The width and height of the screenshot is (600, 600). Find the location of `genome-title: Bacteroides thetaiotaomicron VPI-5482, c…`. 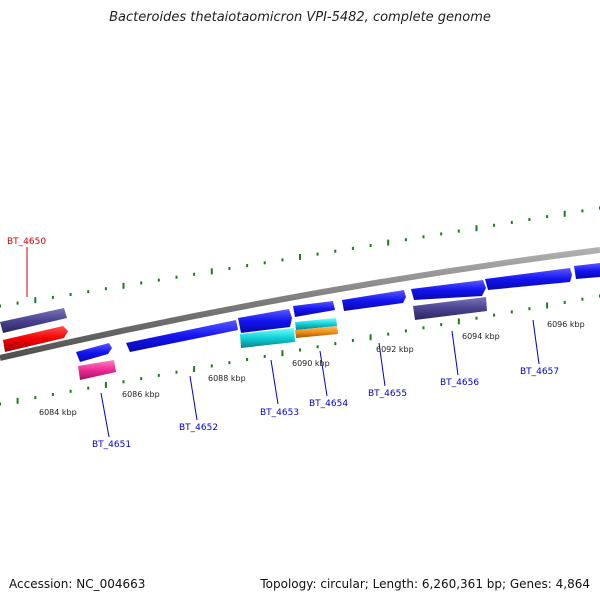

genome-title: Bacteroides thetaiotaomicron VPI-5482, c… is located at coordinates (300, 17).